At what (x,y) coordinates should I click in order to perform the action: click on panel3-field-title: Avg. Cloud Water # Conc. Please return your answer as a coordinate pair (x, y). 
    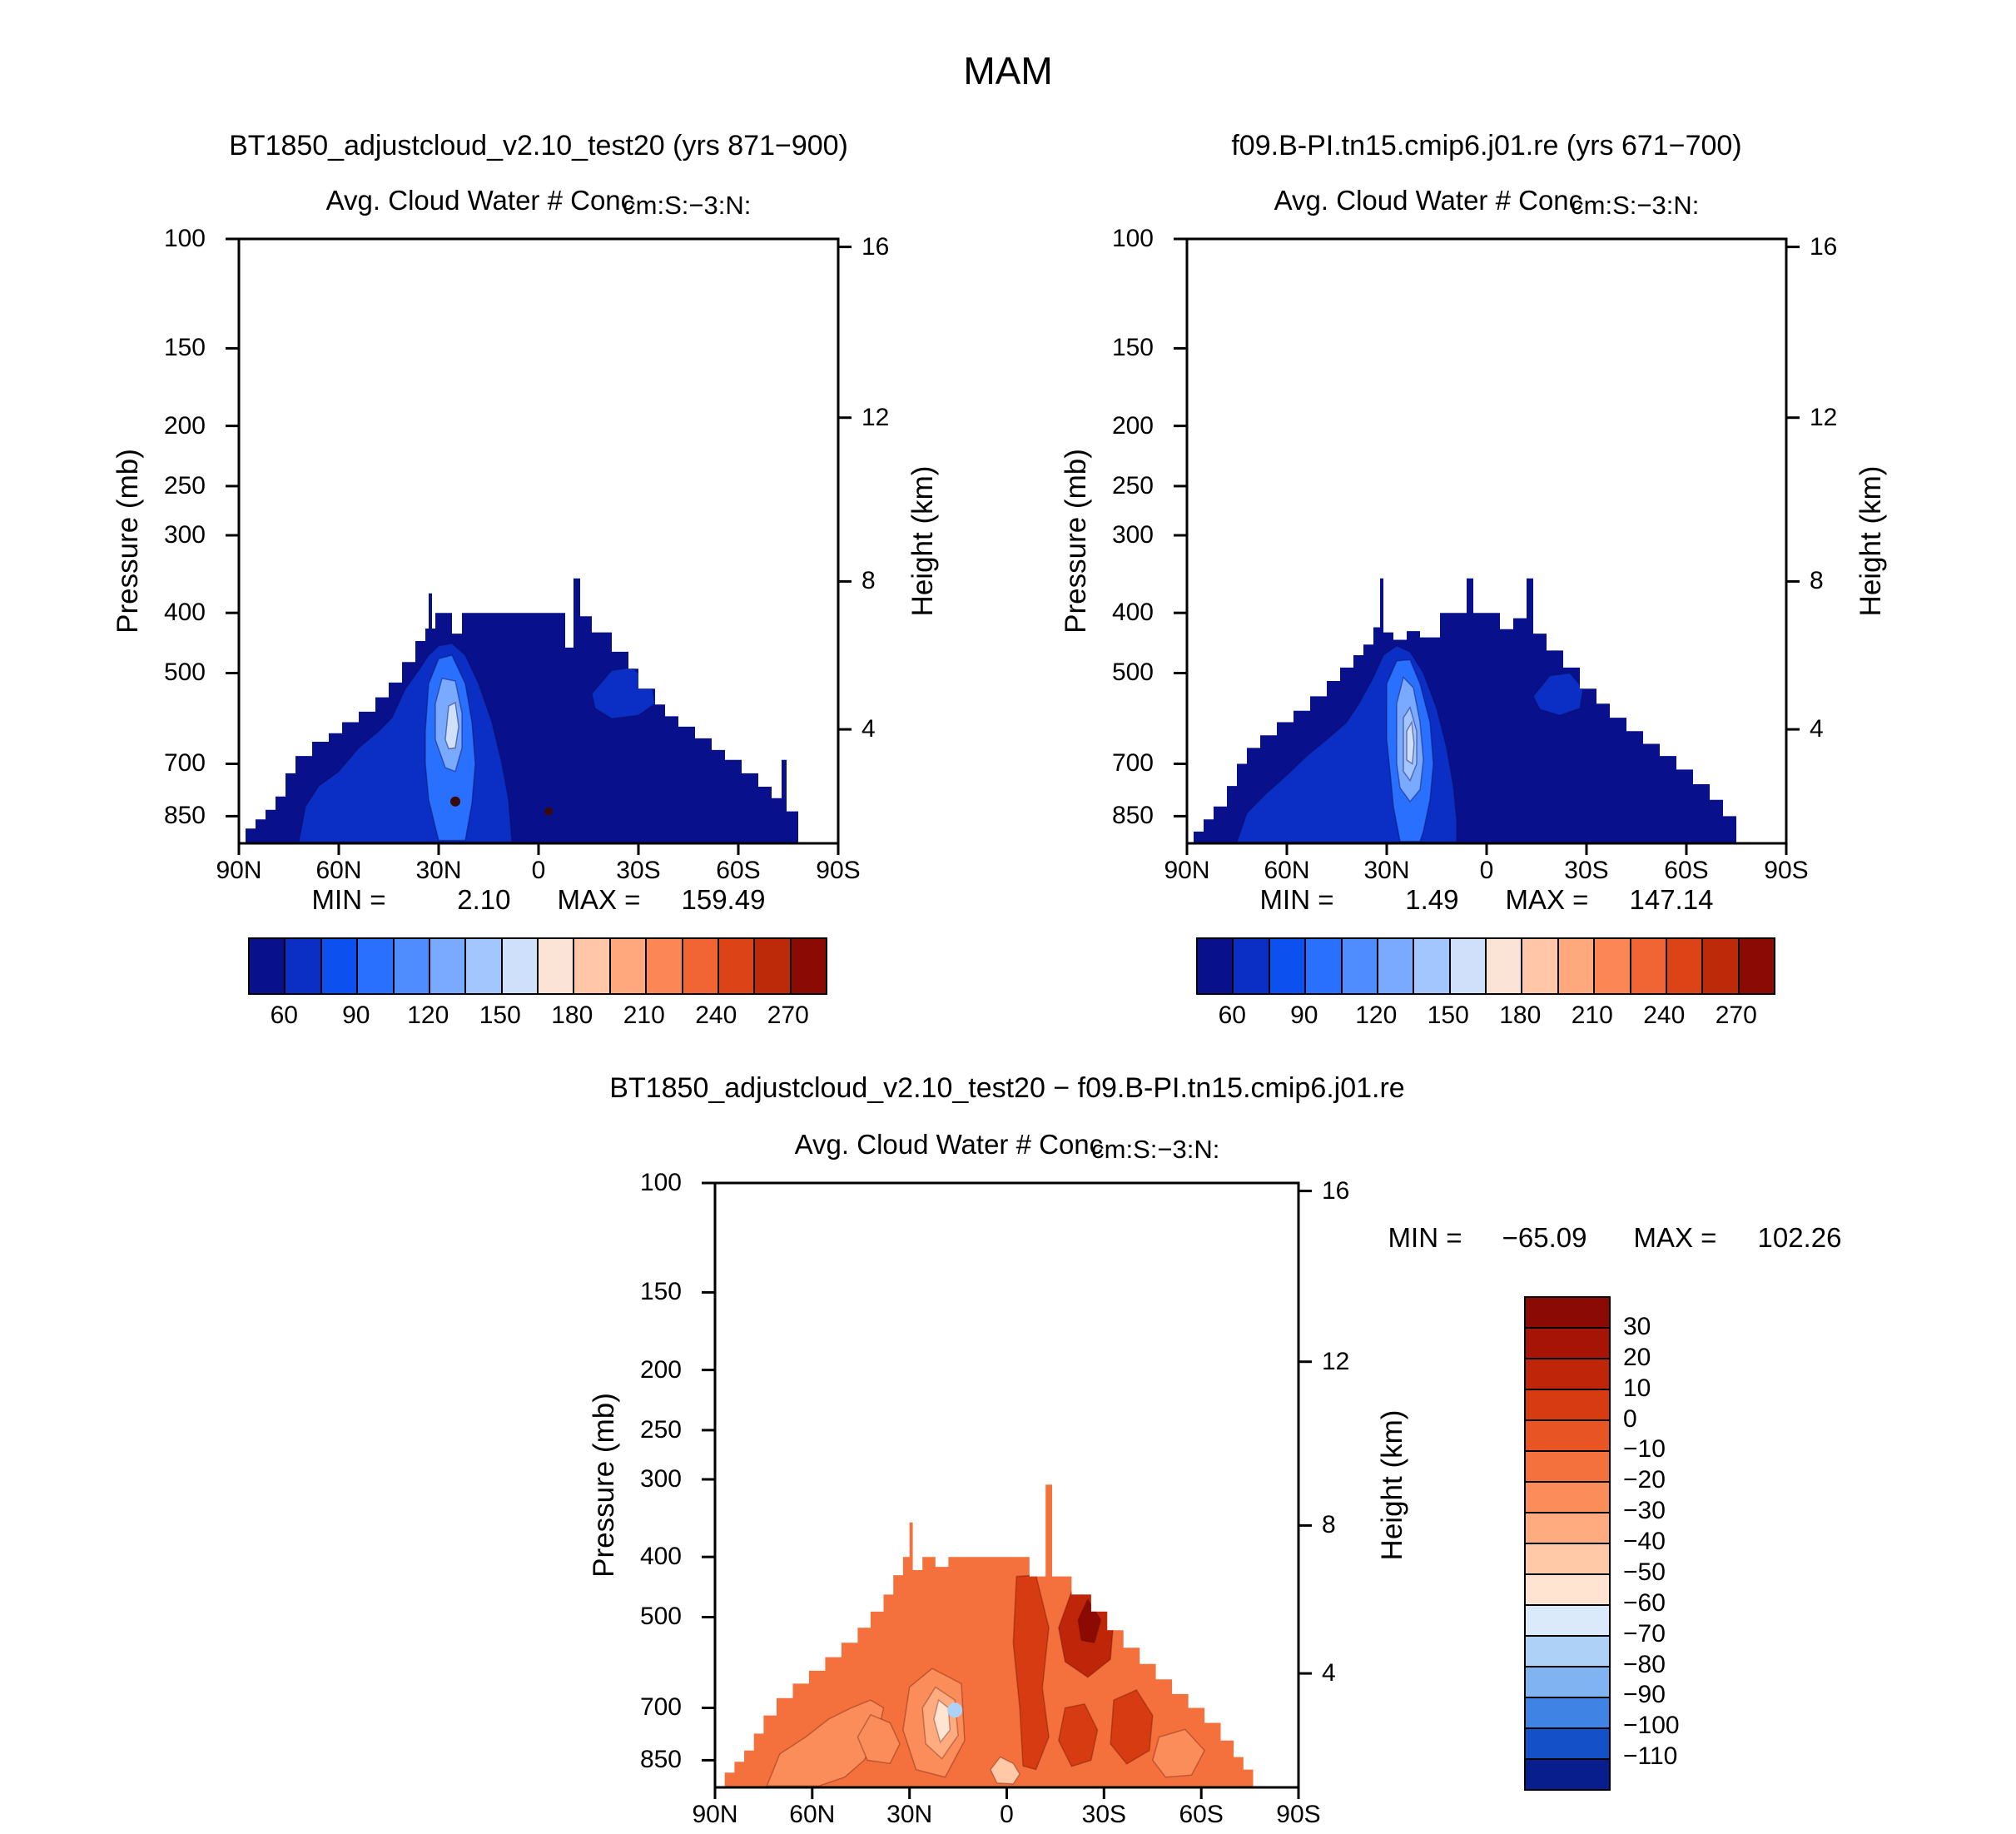
    Looking at the image, I should click on (949, 1144).